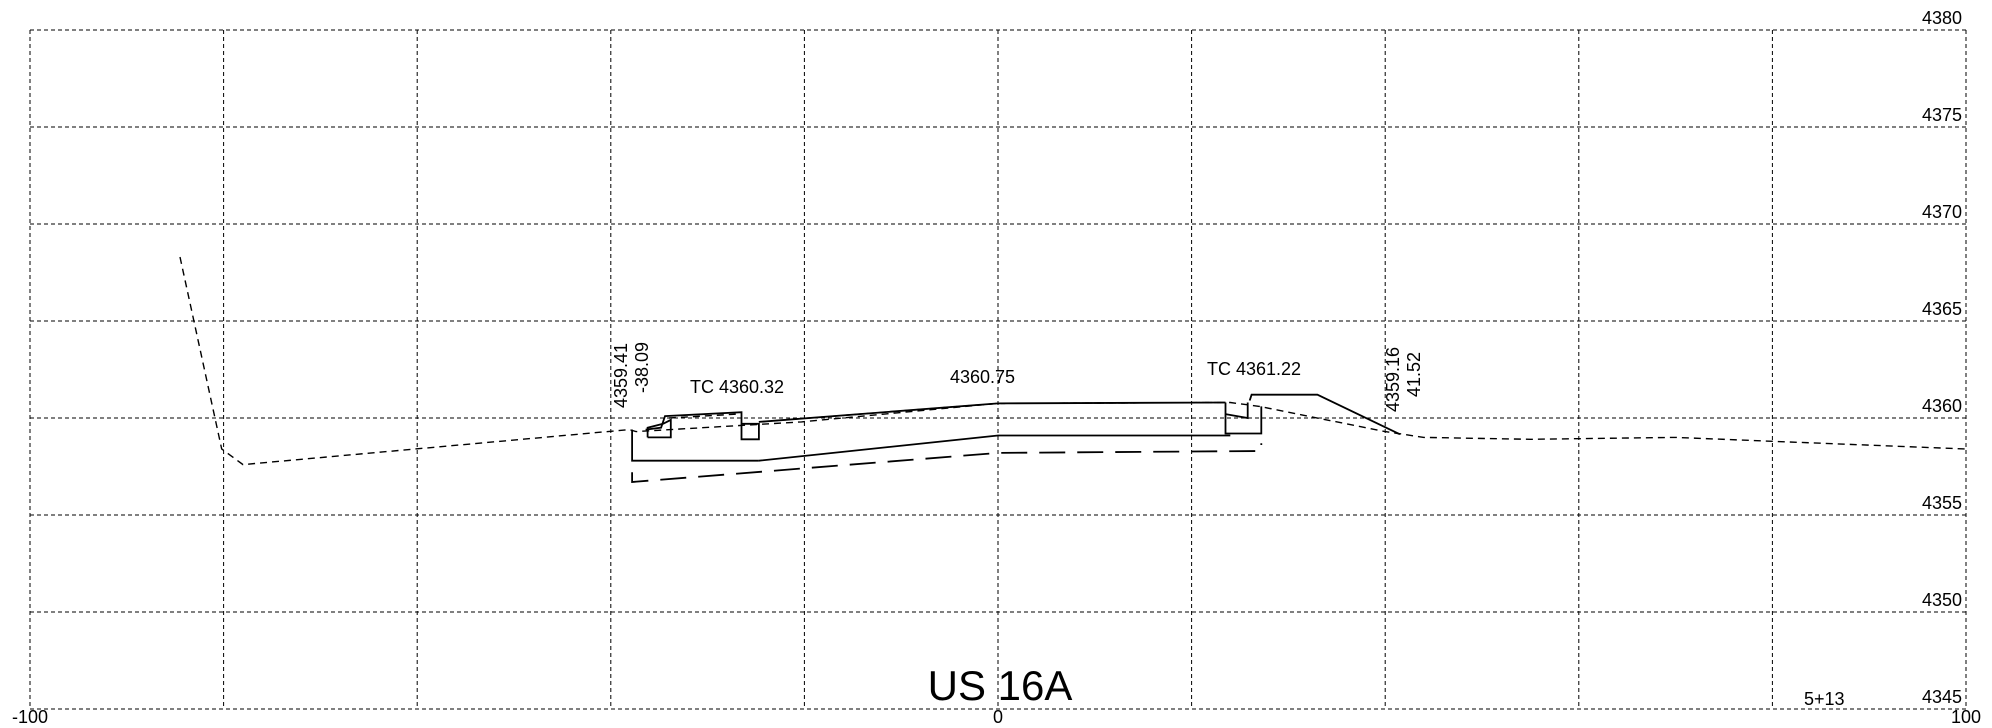 The image size is (1992, 728). Describe the element at coordinates (1000, 685) in the screenshot. I see `drawing-title: US 16A` at that location.